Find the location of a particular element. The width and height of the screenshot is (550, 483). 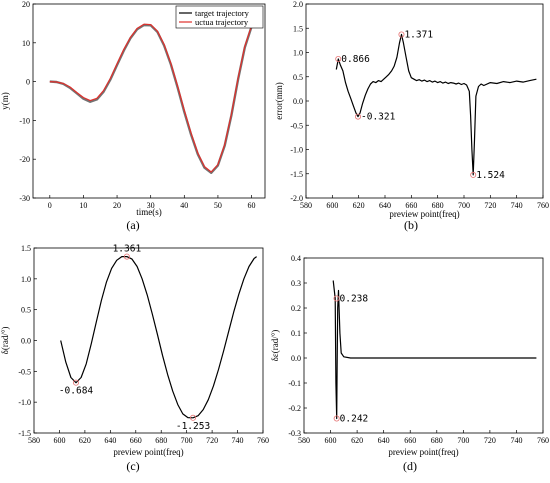

y-axis-label: δ(rad/°) is located at coordinates (5, 341).